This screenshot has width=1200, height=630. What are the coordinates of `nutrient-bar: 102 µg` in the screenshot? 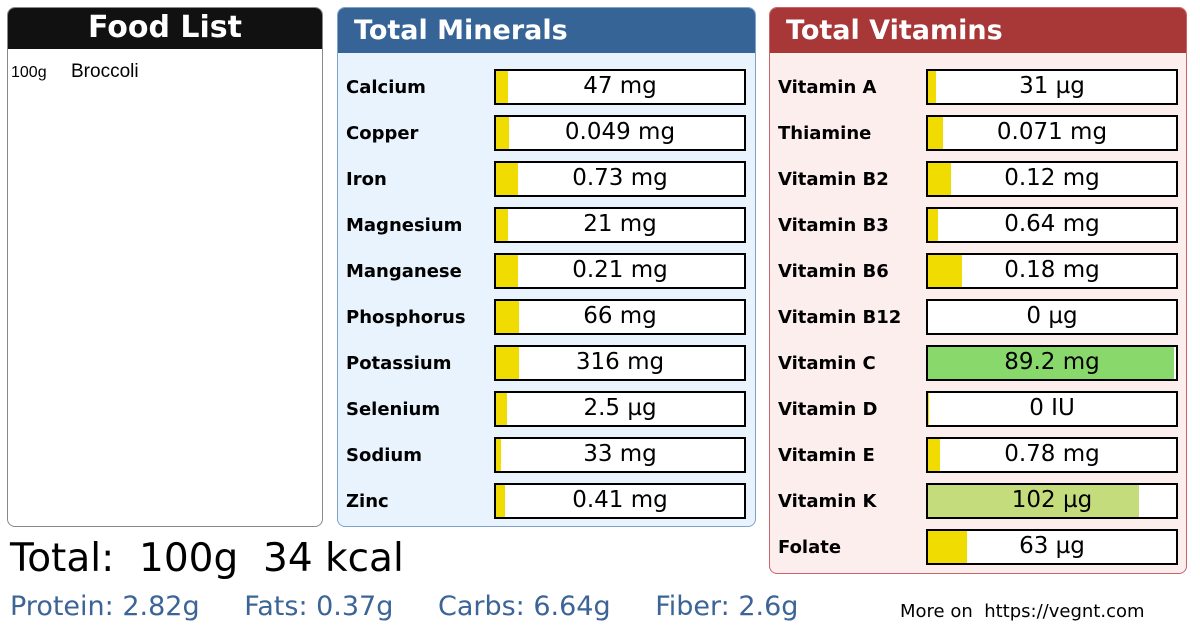 It's located at (1052, 501).